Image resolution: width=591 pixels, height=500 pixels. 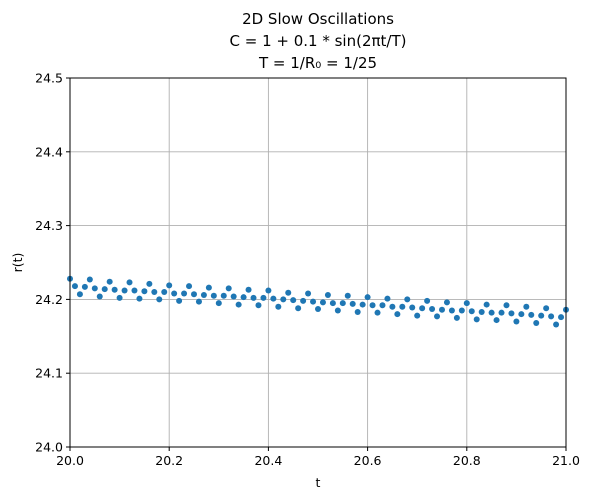 I want to click on x-tick-label: 20.6, so click(x=368, y=460).